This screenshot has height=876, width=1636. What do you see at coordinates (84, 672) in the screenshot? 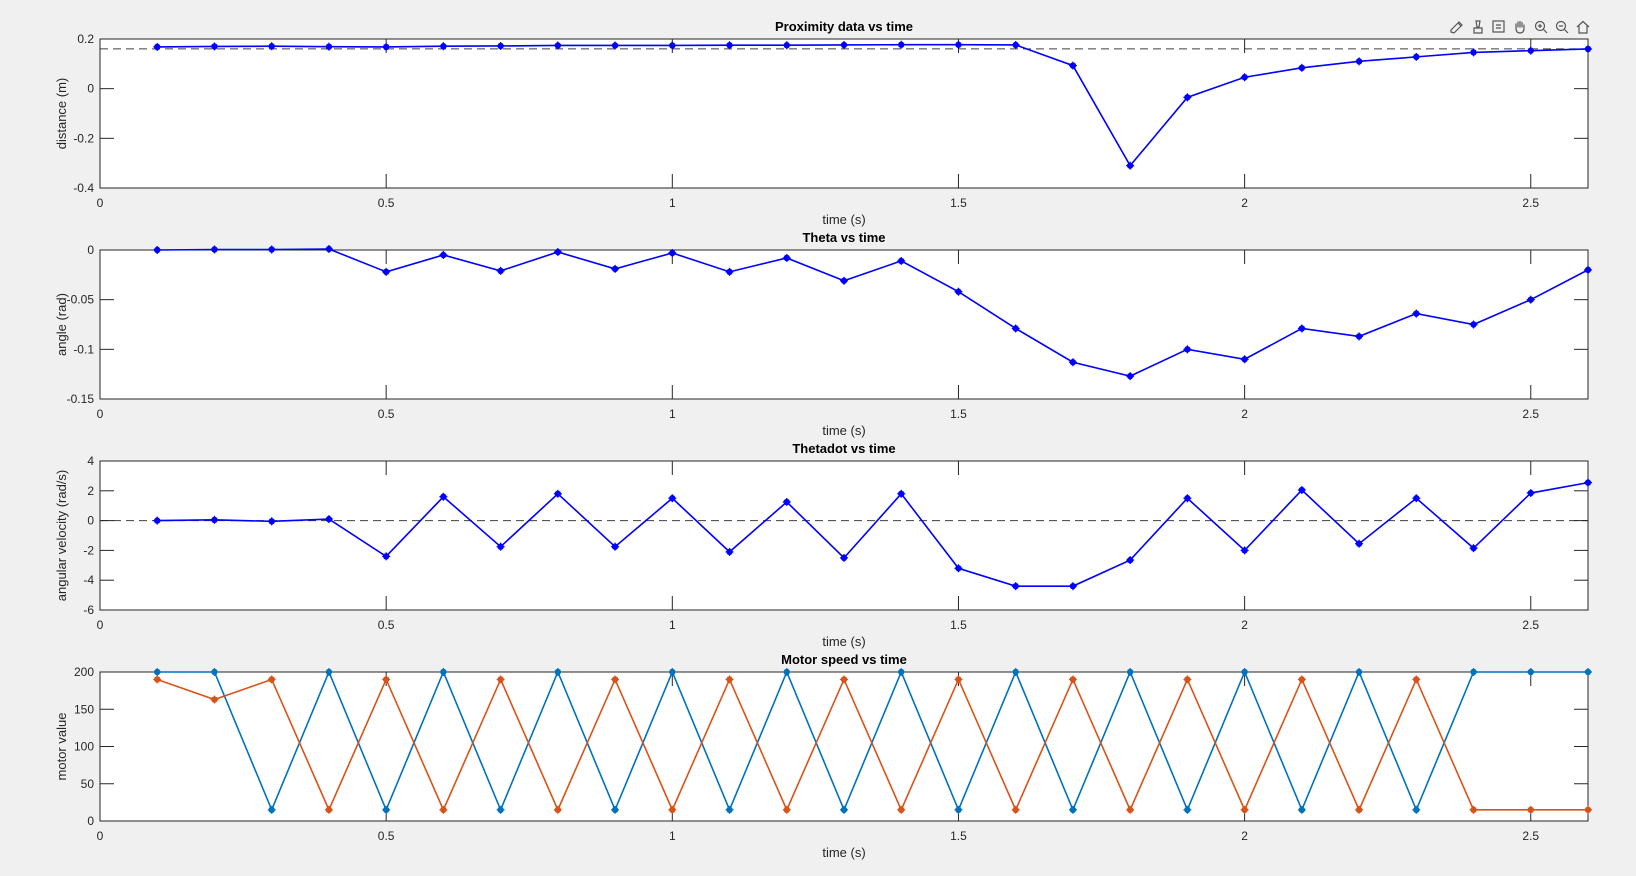
I see `y-tick-label: 200` at bounding box center [84, 672].